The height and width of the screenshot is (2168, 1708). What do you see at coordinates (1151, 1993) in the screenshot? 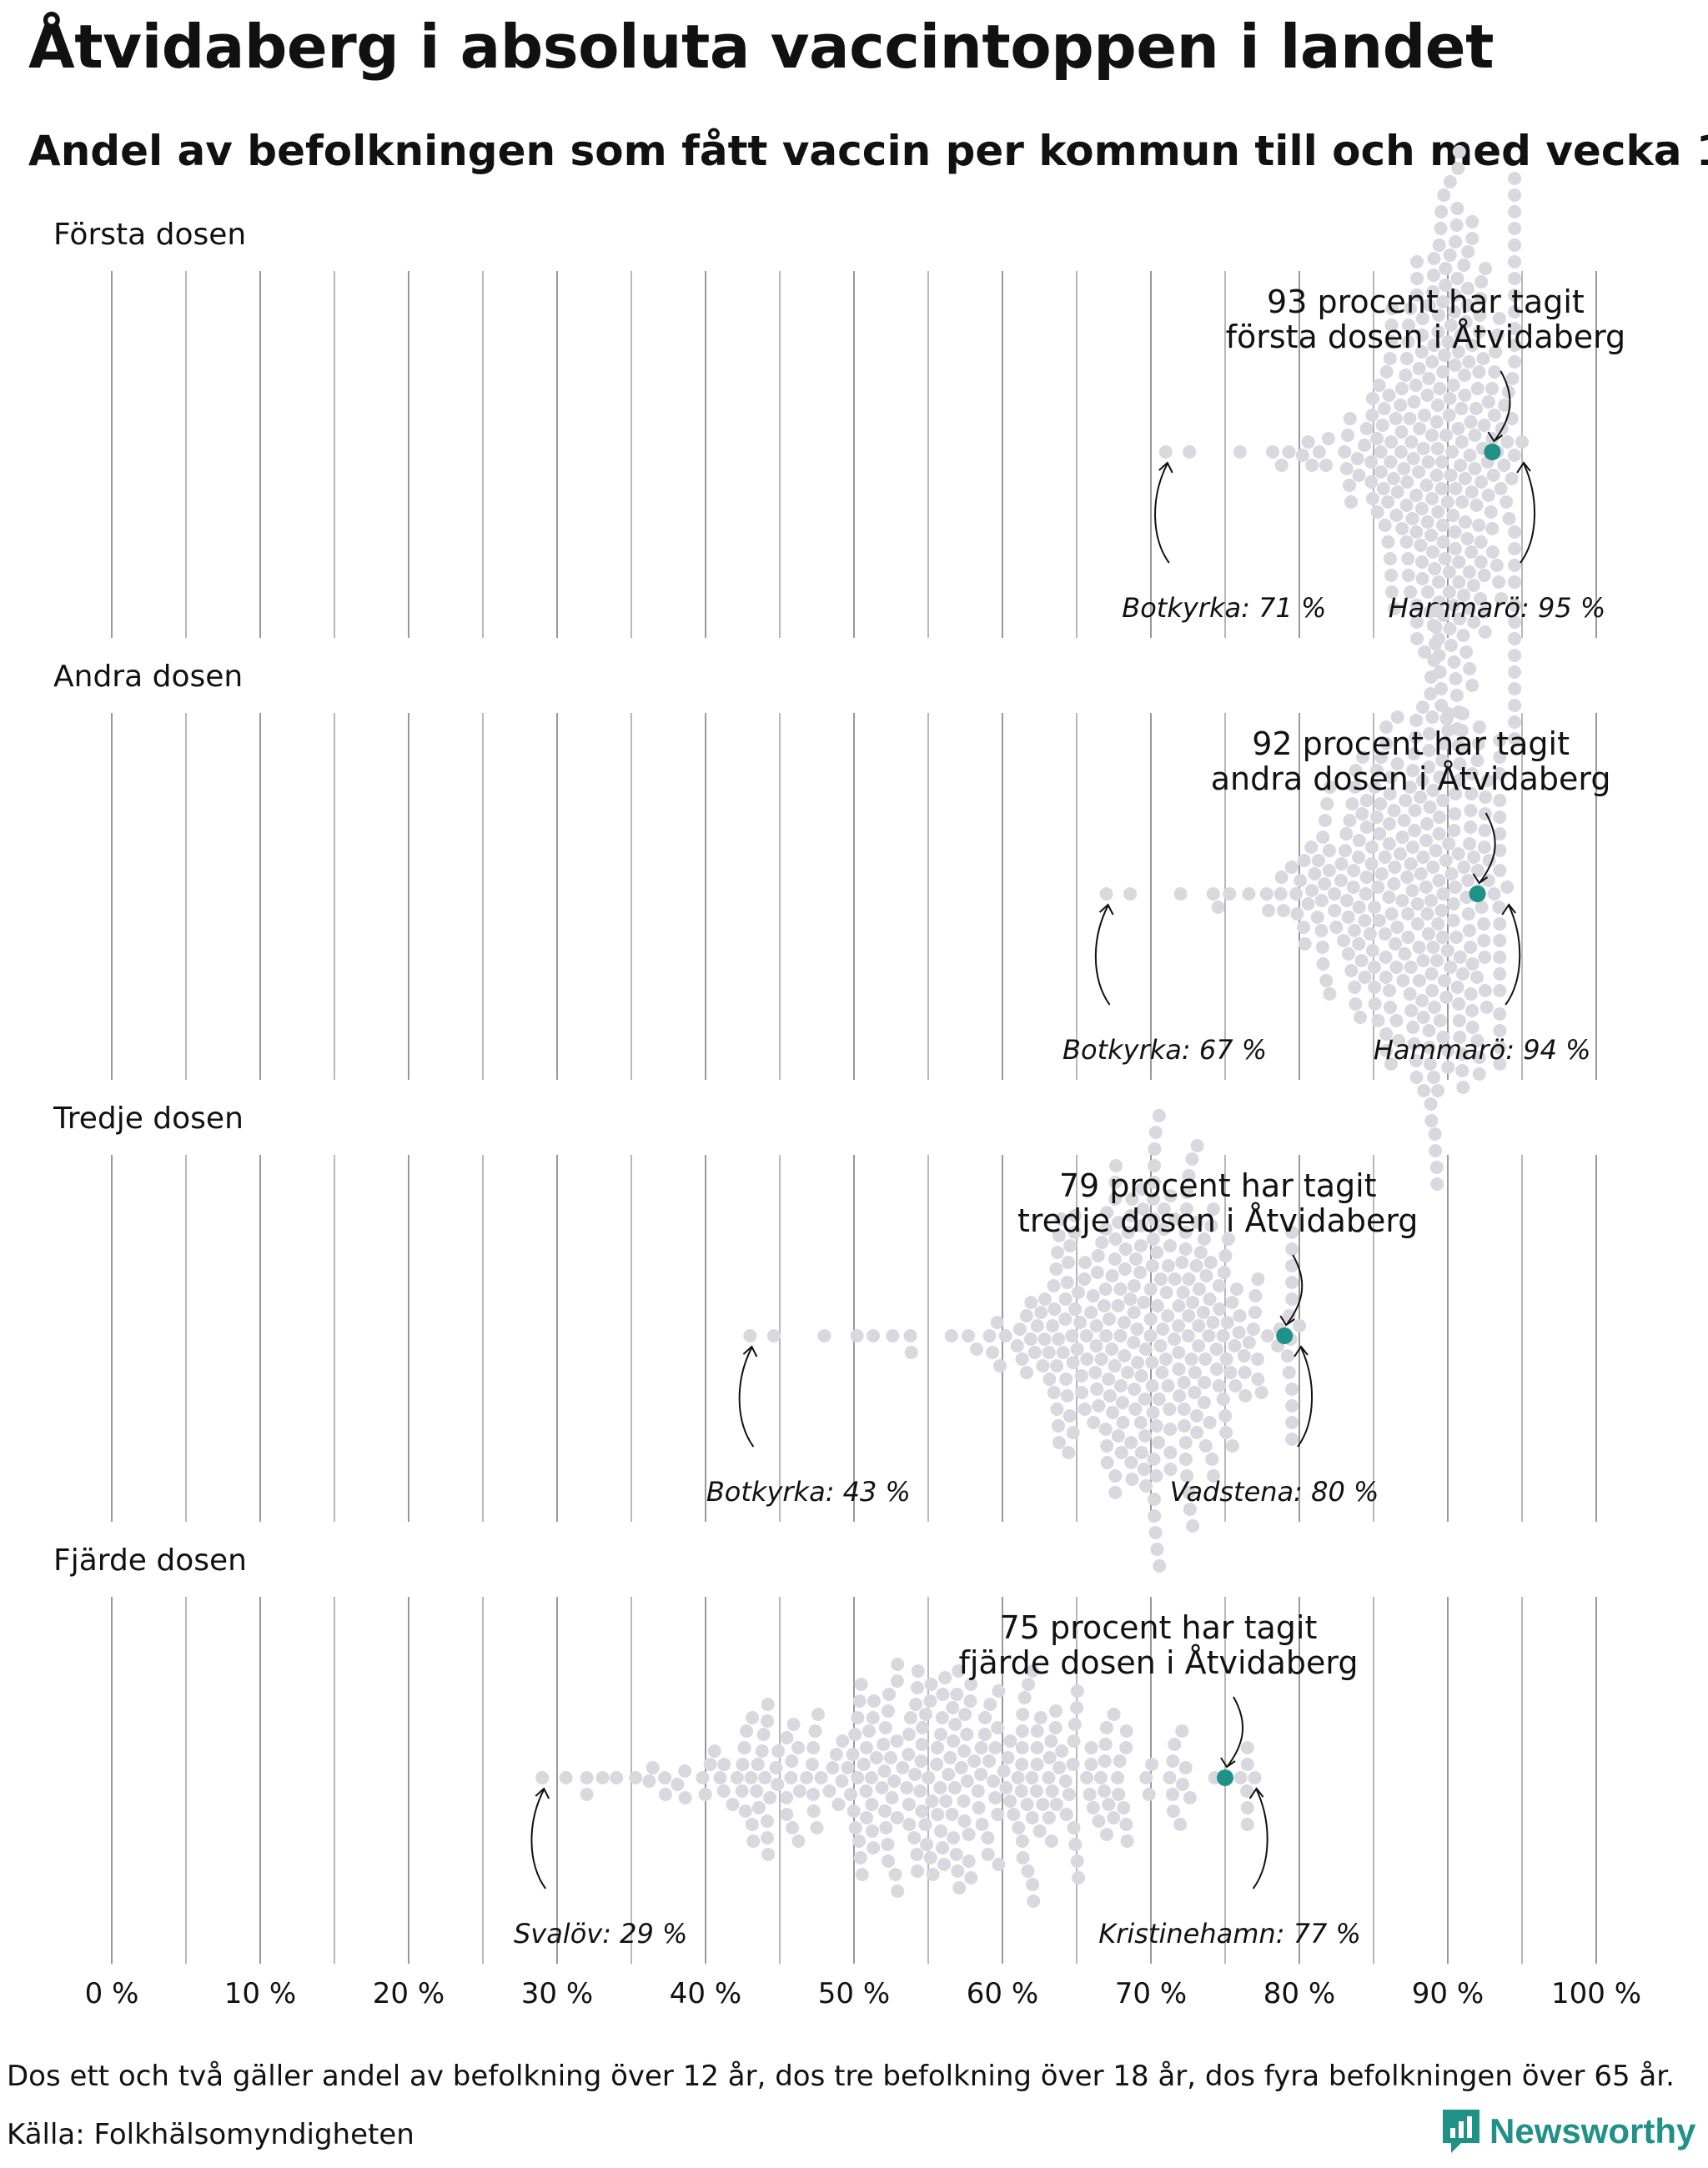
I see `x-tick-label: 70 %` at bounding box center [1151, 1993].